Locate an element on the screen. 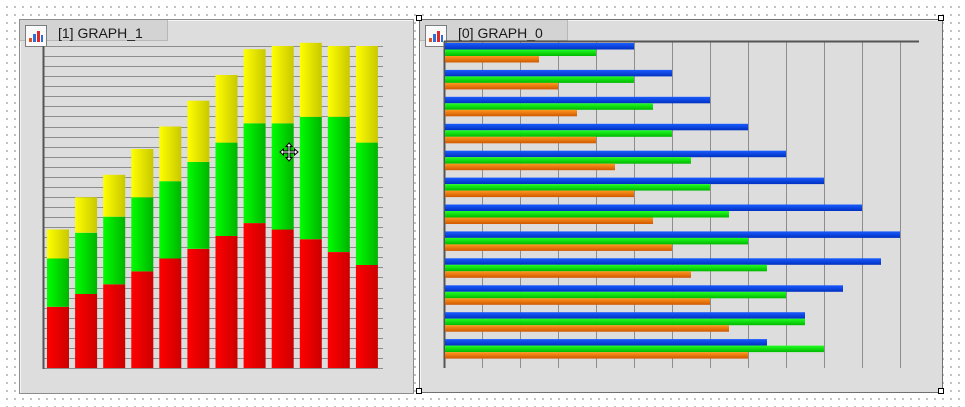 The image size is (965, 407). graph-1-title-tab is located at coordinates (94, 30).